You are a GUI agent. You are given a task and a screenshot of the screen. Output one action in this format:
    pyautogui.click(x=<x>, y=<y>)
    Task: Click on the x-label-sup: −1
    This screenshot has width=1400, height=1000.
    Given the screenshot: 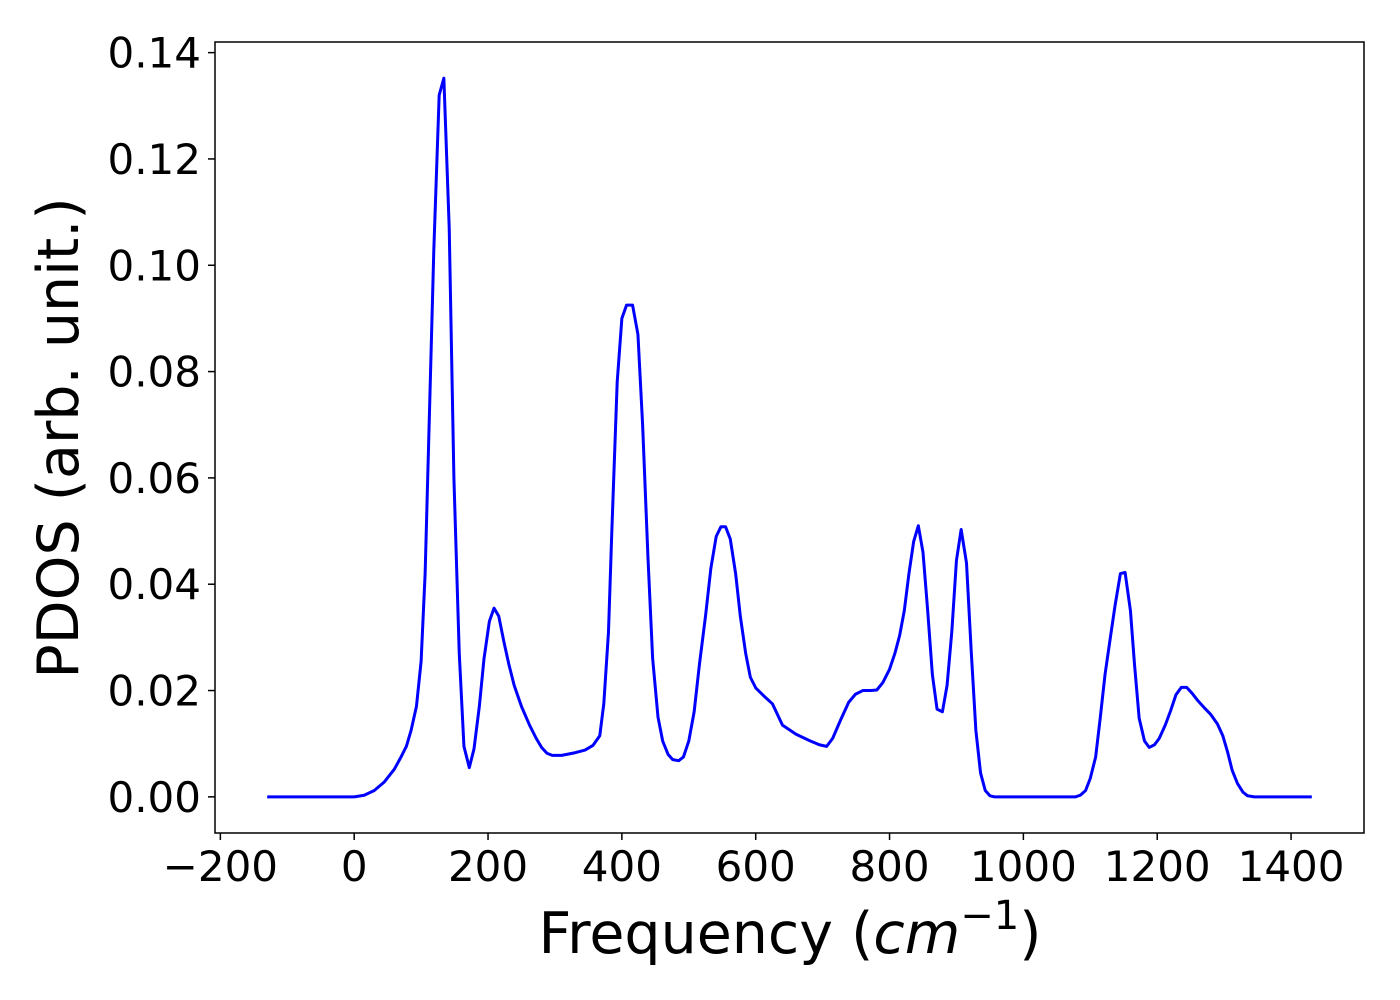 What is the action you would take?
    pyautogui.click(x=989, y=916)
    